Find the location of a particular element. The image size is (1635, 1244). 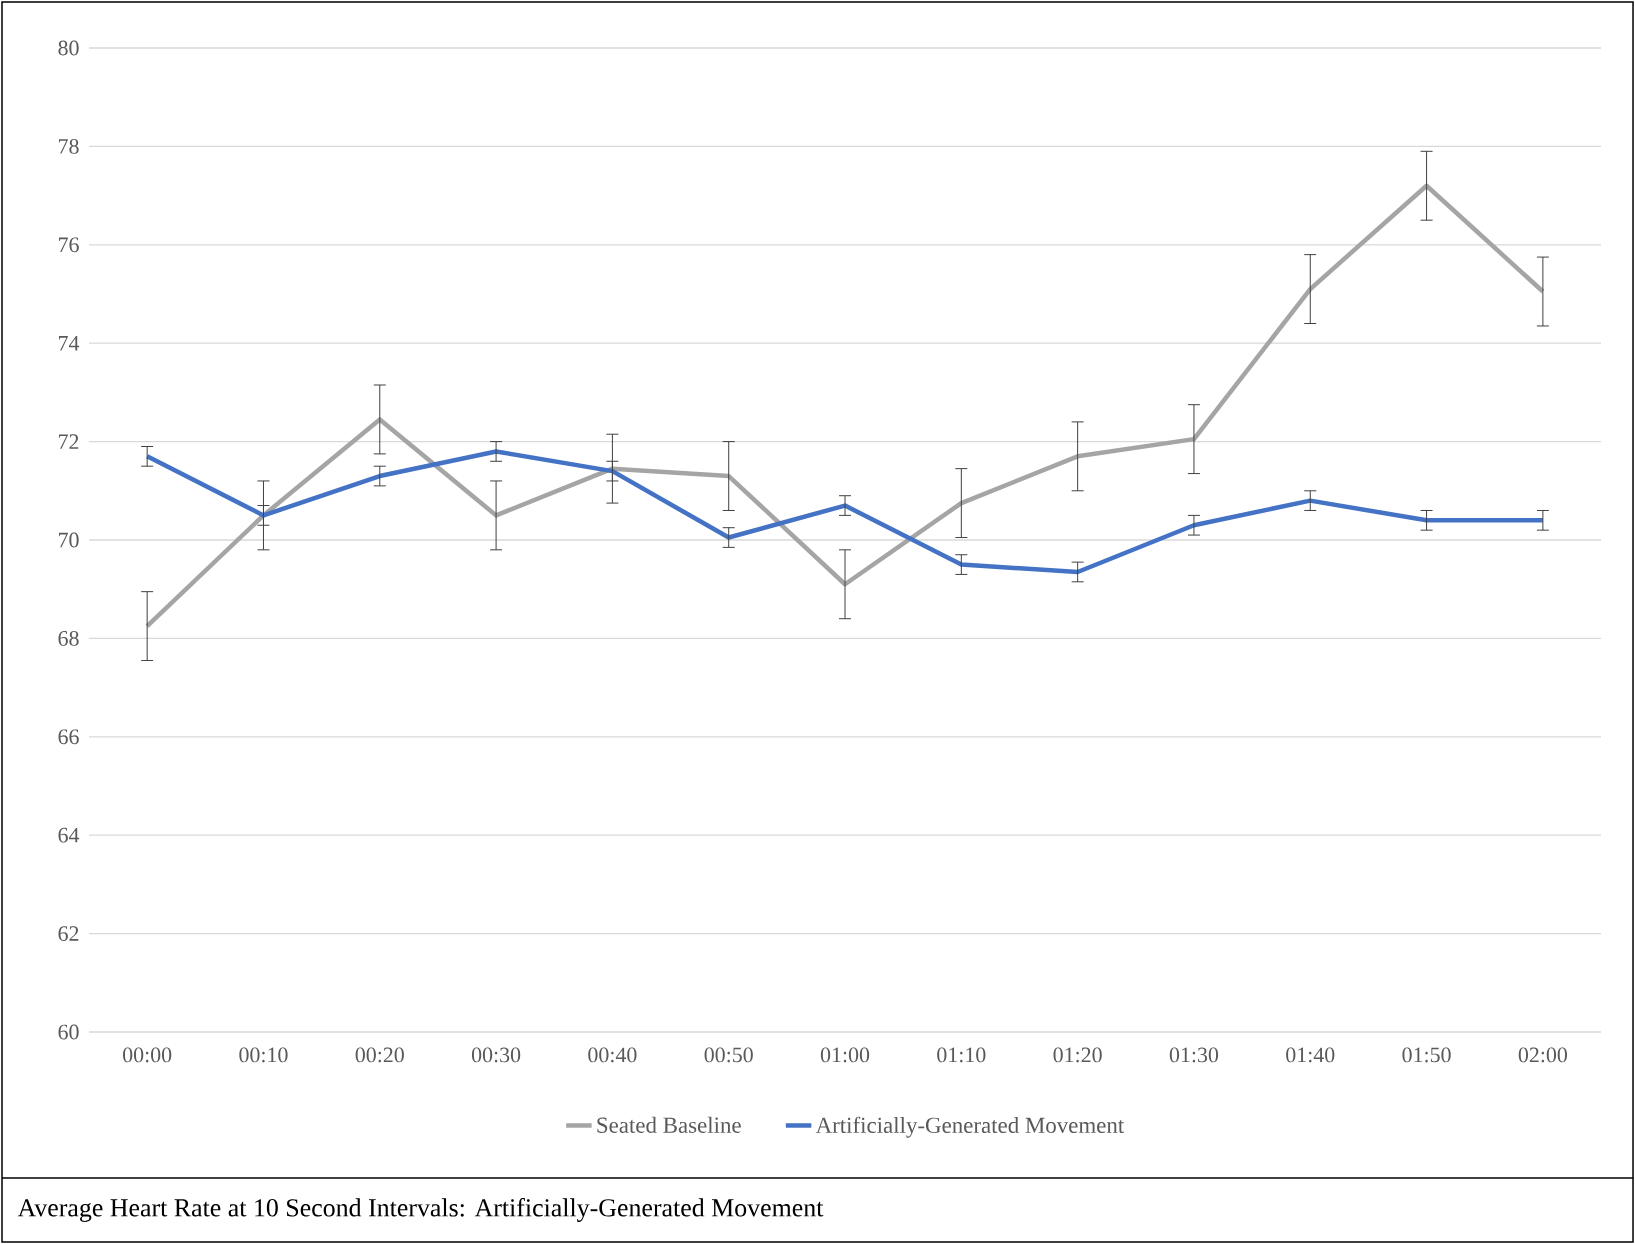

text: Average Heart Rate at 10 Second Intervals: Artificially-Generated Movement is located at coordinates (420, 1210).